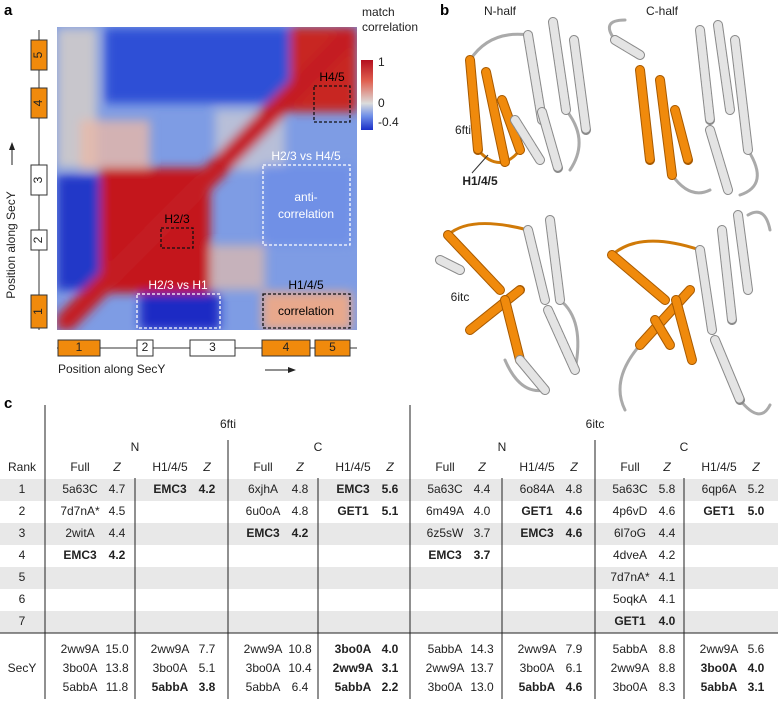 Image resolution: width=778 pixels, height=704 pixels. What do you see at coordinates (445, 687) in the screenshot?
I see `cell-id: 3bo0A` at bounding box center [445, 687].